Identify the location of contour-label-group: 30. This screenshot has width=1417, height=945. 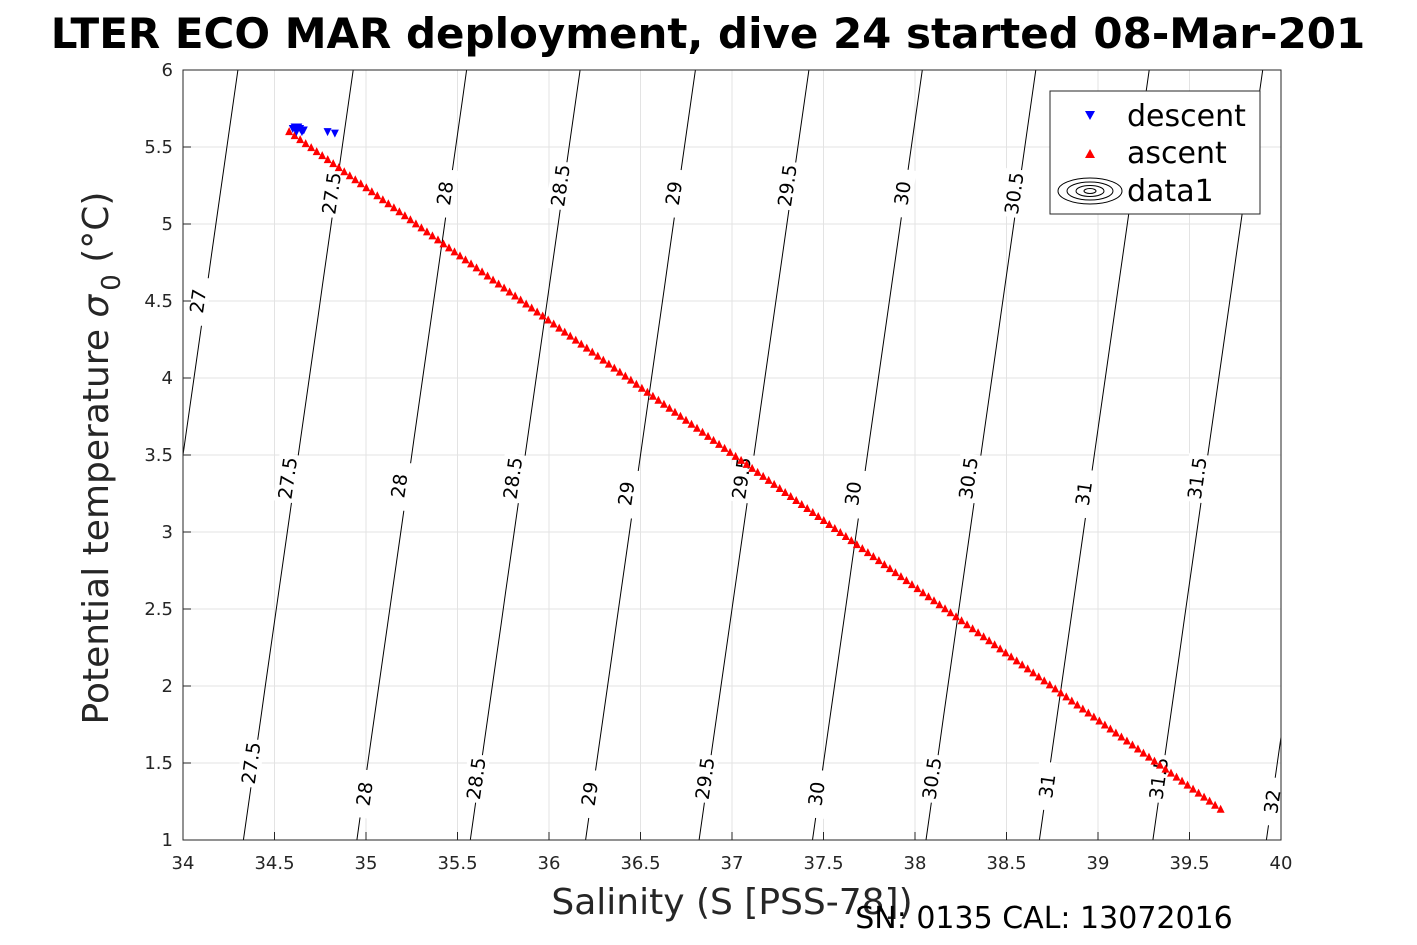
(902, 193).